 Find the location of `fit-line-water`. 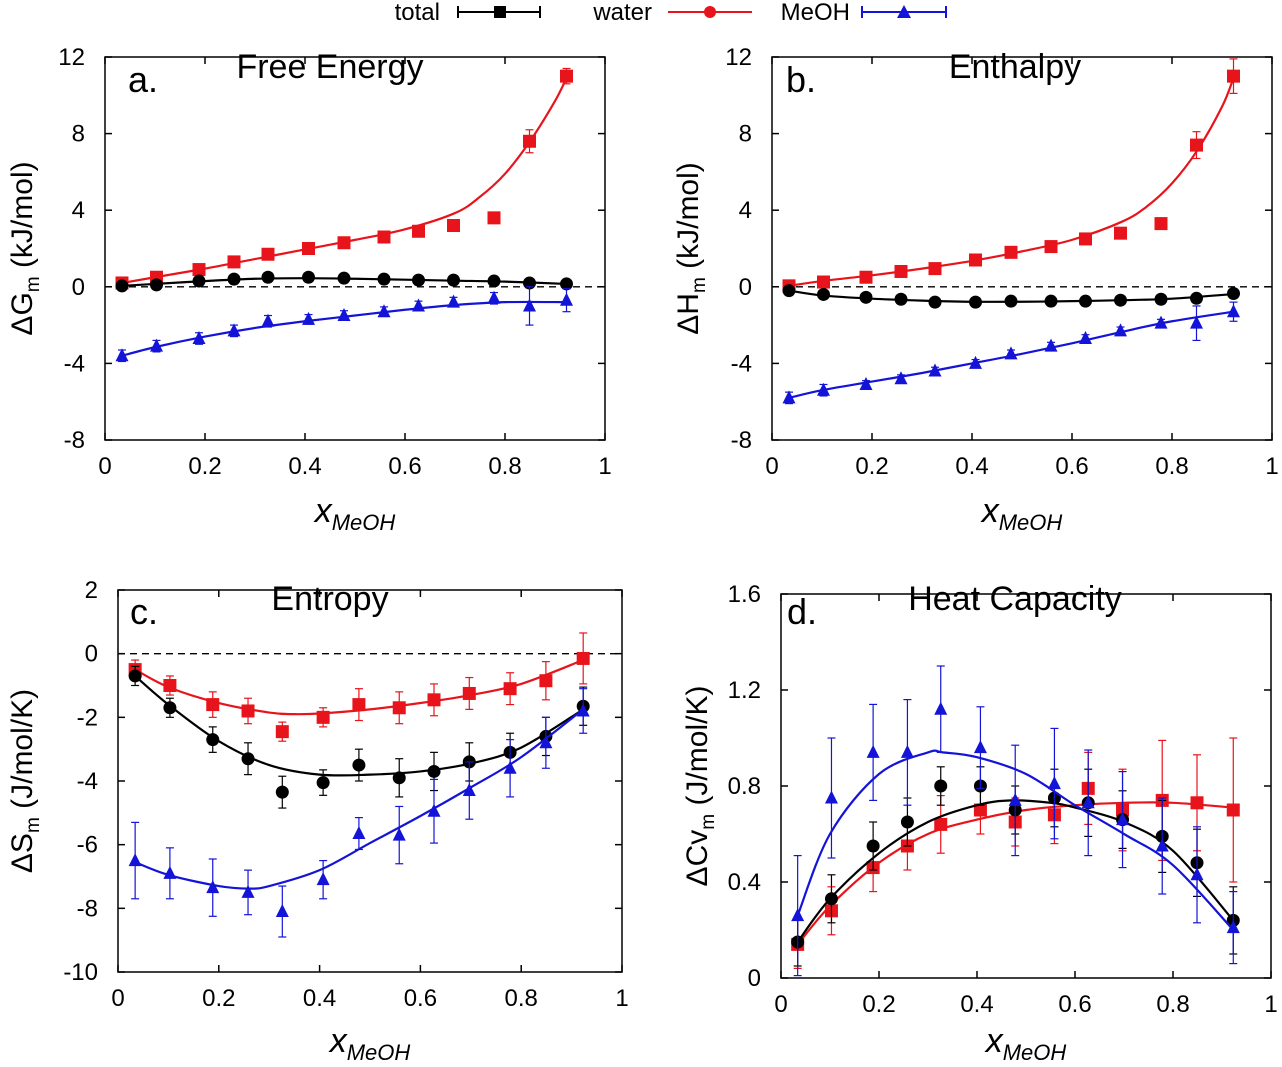

fit-line-water is located at coordinates (1015, 873).